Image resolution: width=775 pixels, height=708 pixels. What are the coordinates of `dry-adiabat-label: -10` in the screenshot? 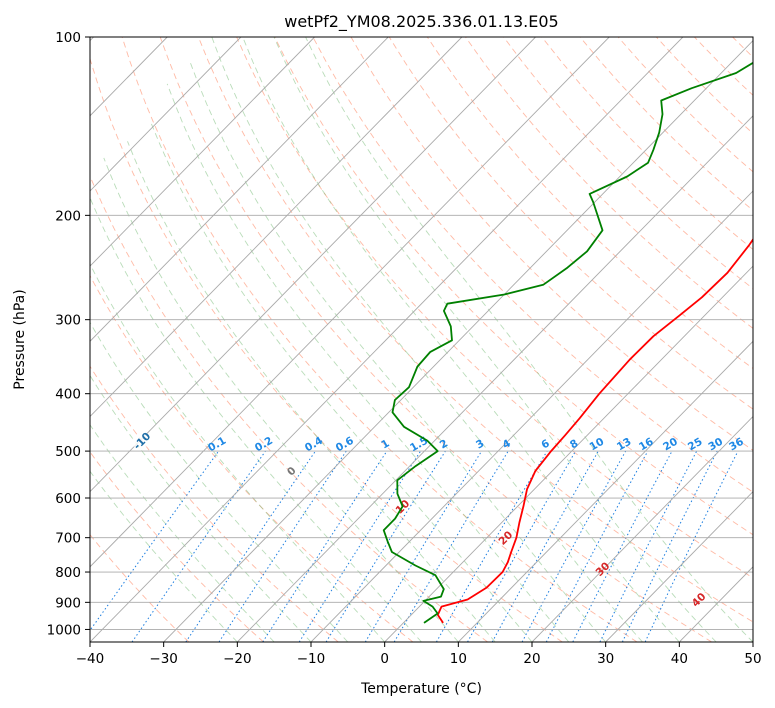 It's located at (142, 441).